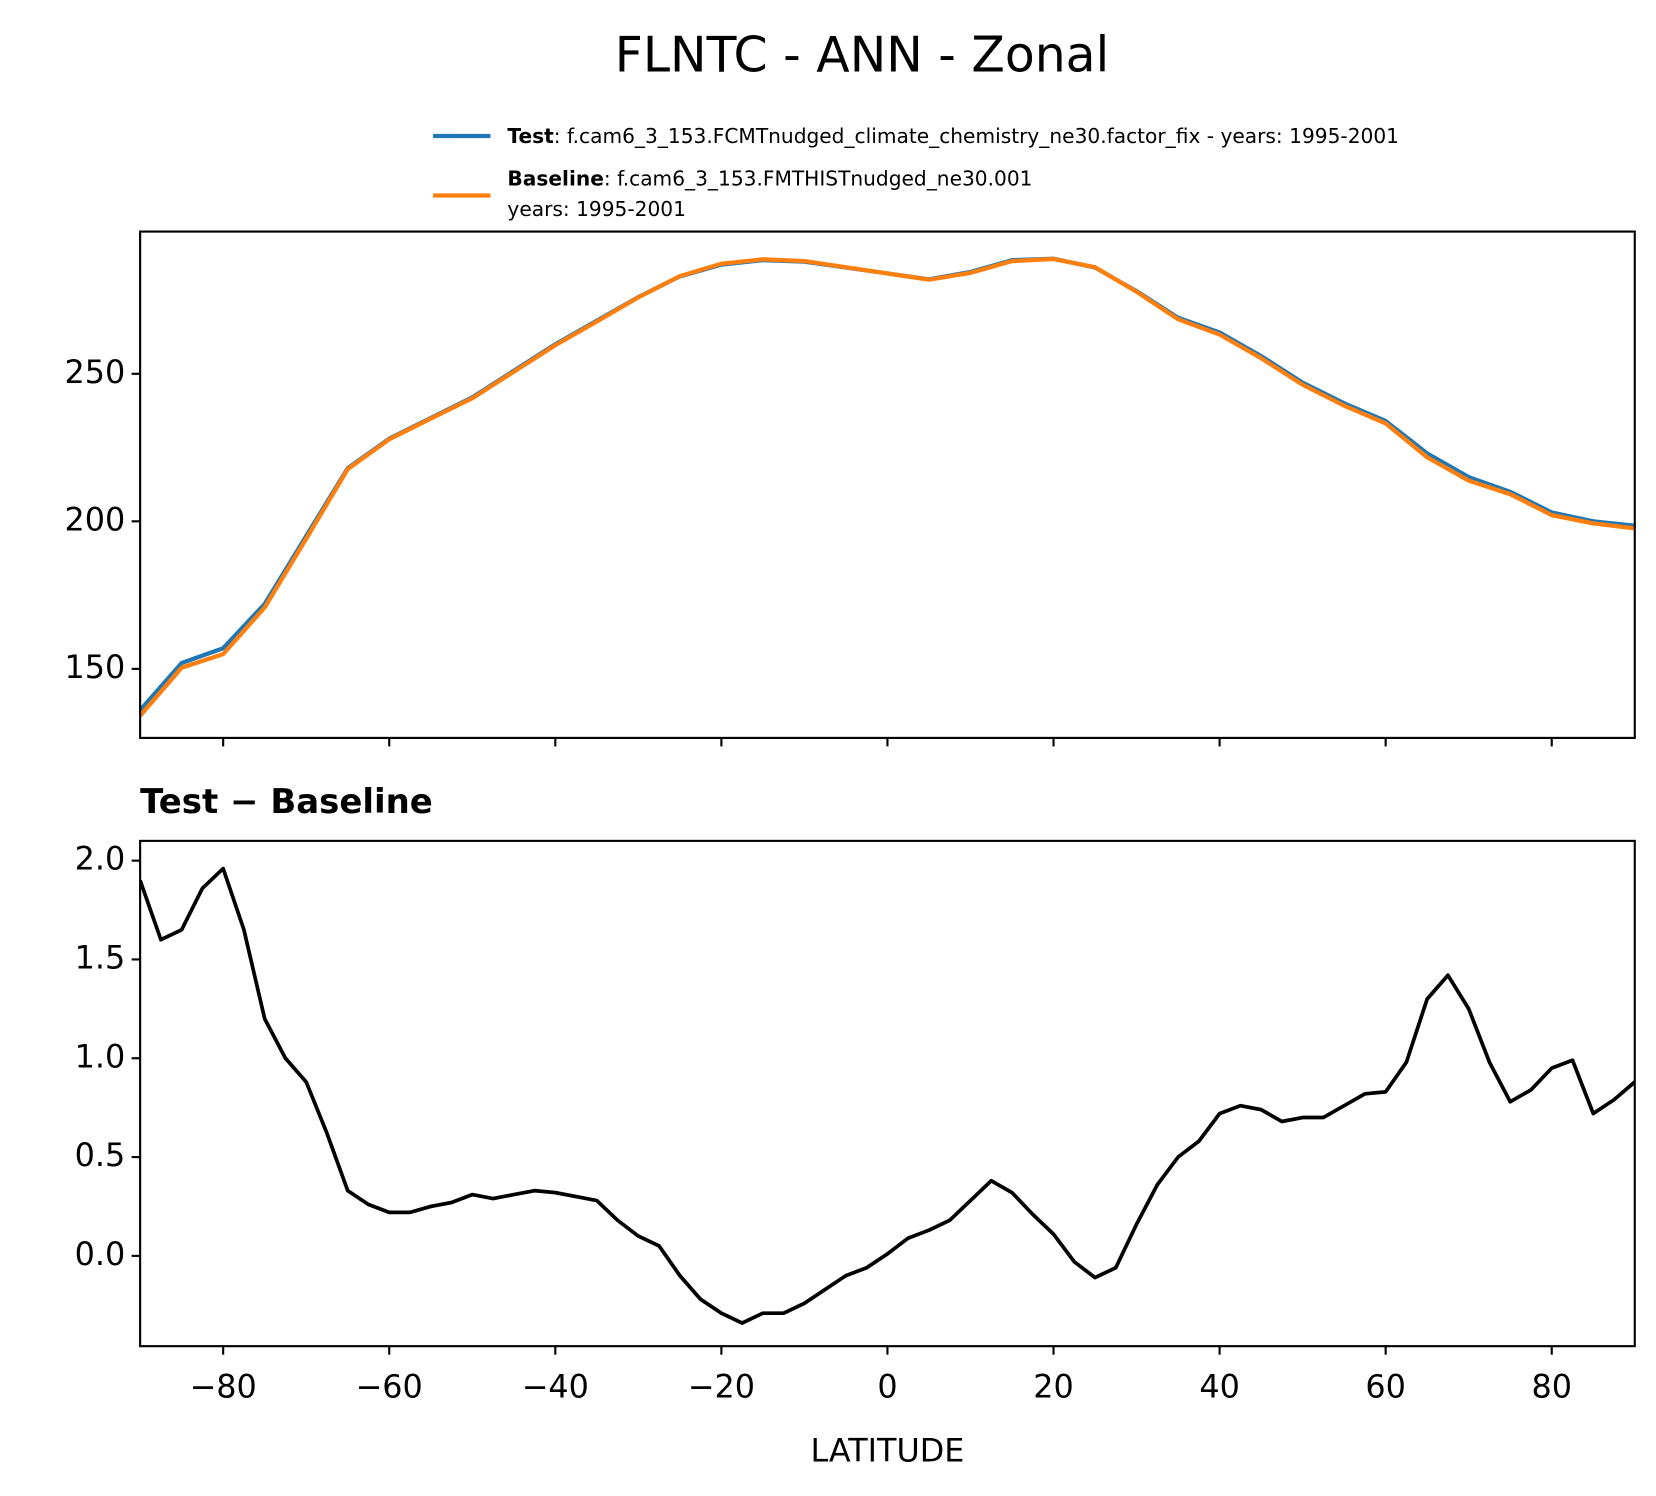  What do you see at coordinates (721, 1387) in the screenshot?
I see `x-tick-label: −20` at bounding box center [721, 1387].